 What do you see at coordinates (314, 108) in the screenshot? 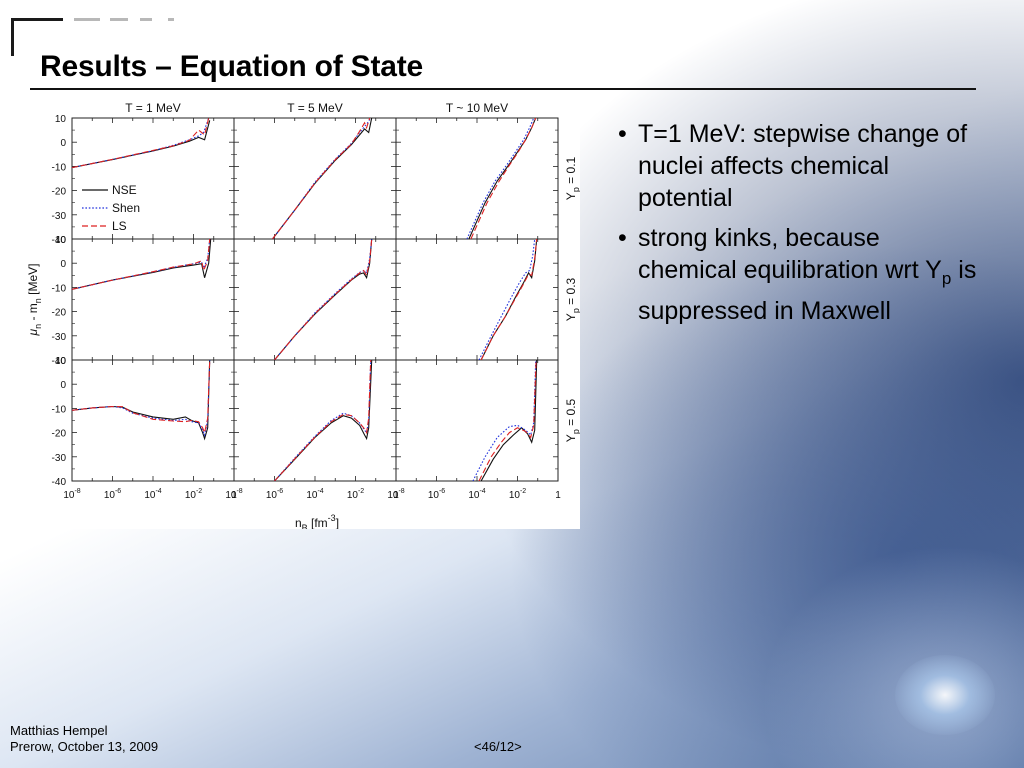
I see `column-title: T = 5 MeV` at bounding box center [314, 108].